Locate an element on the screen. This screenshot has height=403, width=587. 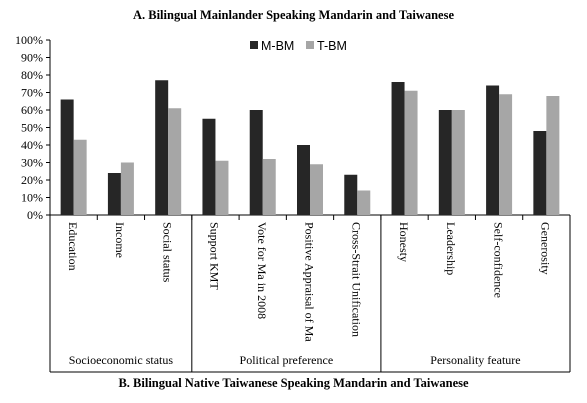
y-tick-label: 70% is located at coordinates (32, 93).